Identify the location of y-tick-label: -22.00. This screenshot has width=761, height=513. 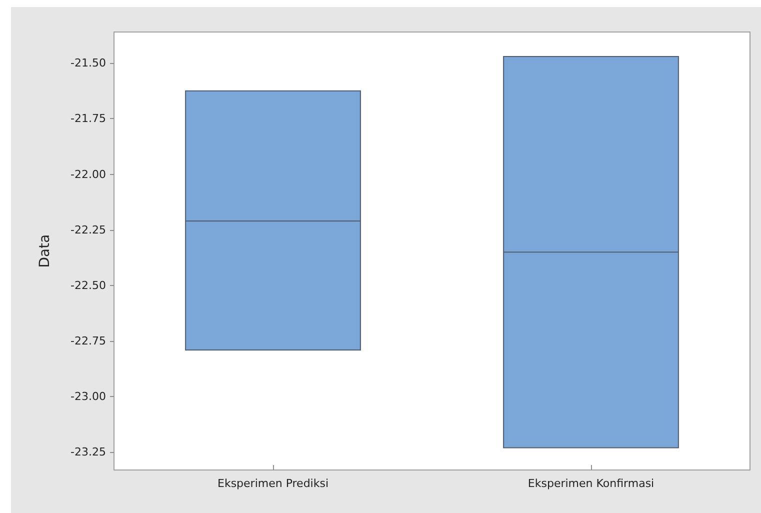
(88, 174).